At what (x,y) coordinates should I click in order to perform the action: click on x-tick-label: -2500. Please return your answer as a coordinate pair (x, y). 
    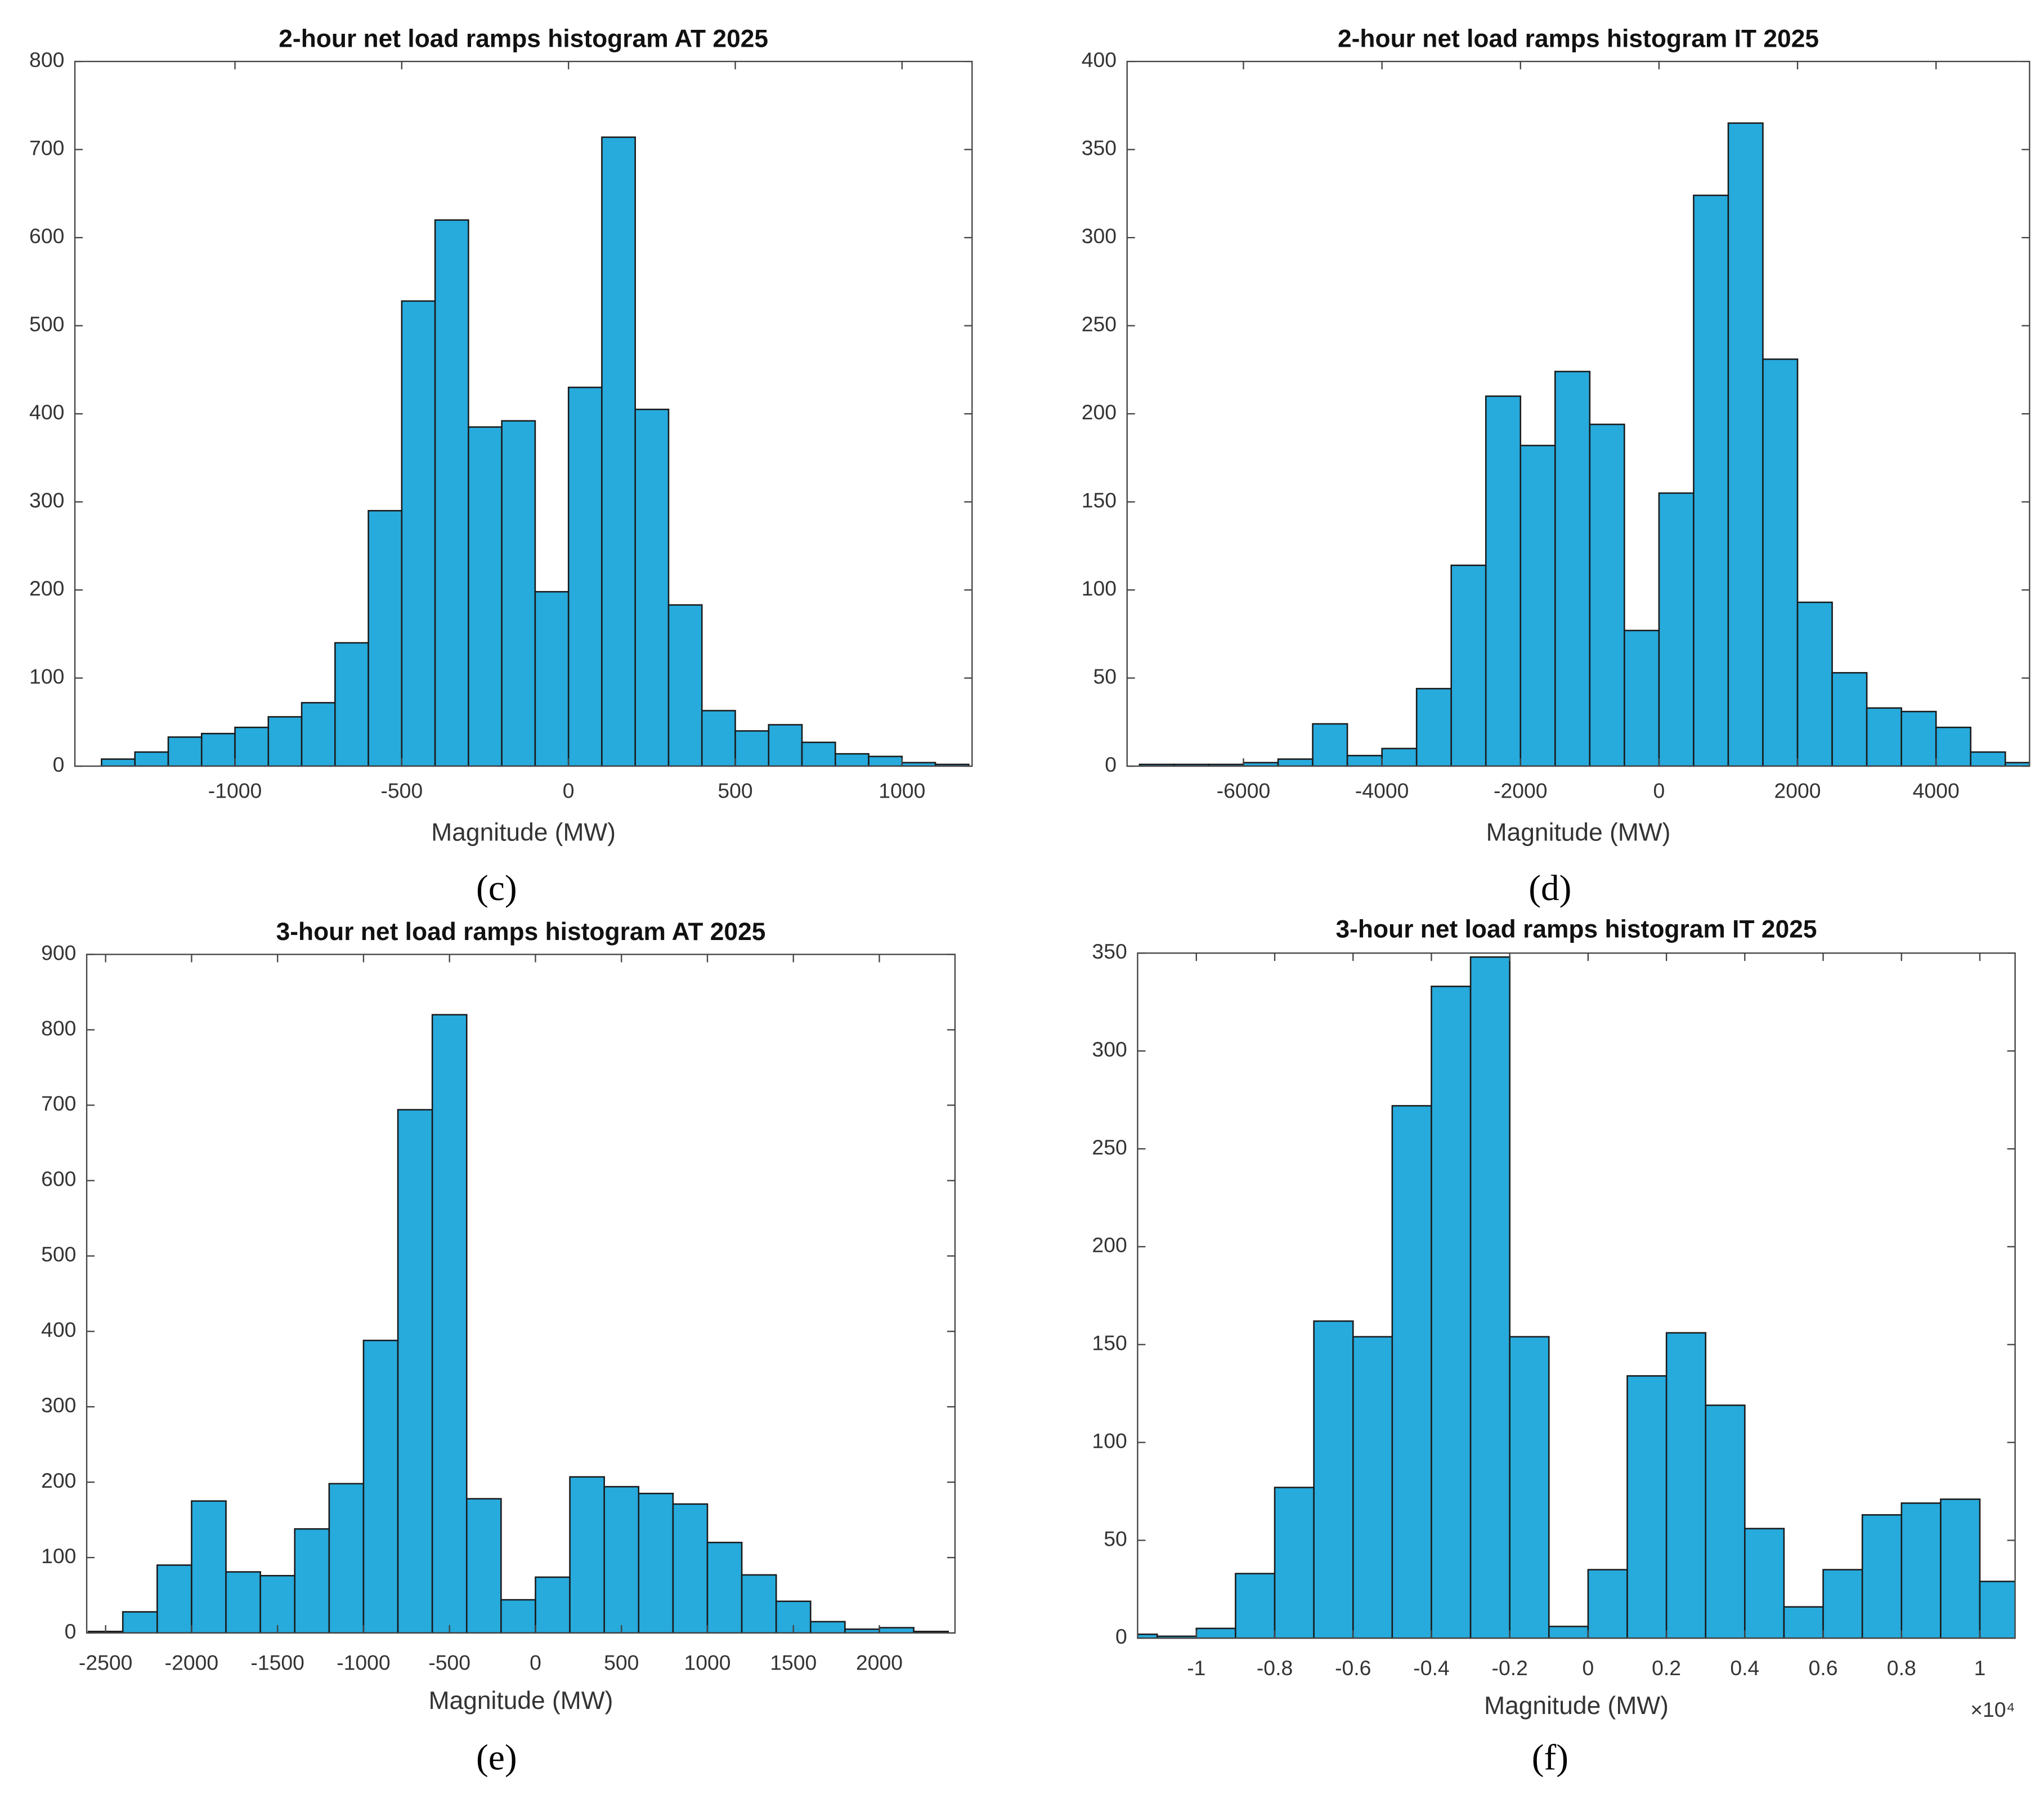
    Looking at the image, I should click on (106, 1663).